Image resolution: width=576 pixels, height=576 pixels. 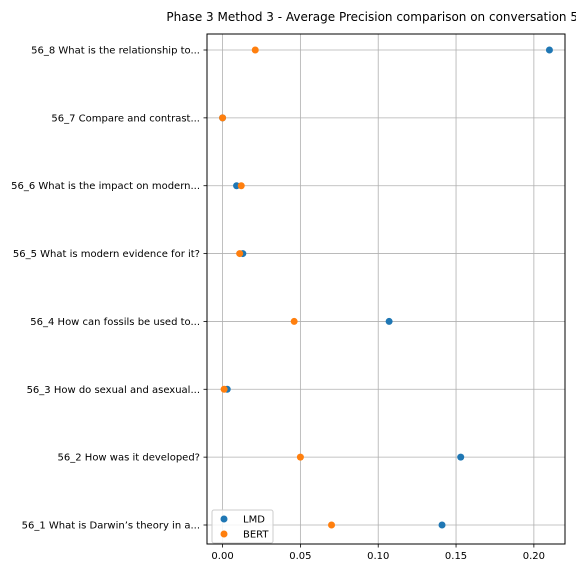 I want to click on x-tick-label: 0.00, so click(x=222, y=556).